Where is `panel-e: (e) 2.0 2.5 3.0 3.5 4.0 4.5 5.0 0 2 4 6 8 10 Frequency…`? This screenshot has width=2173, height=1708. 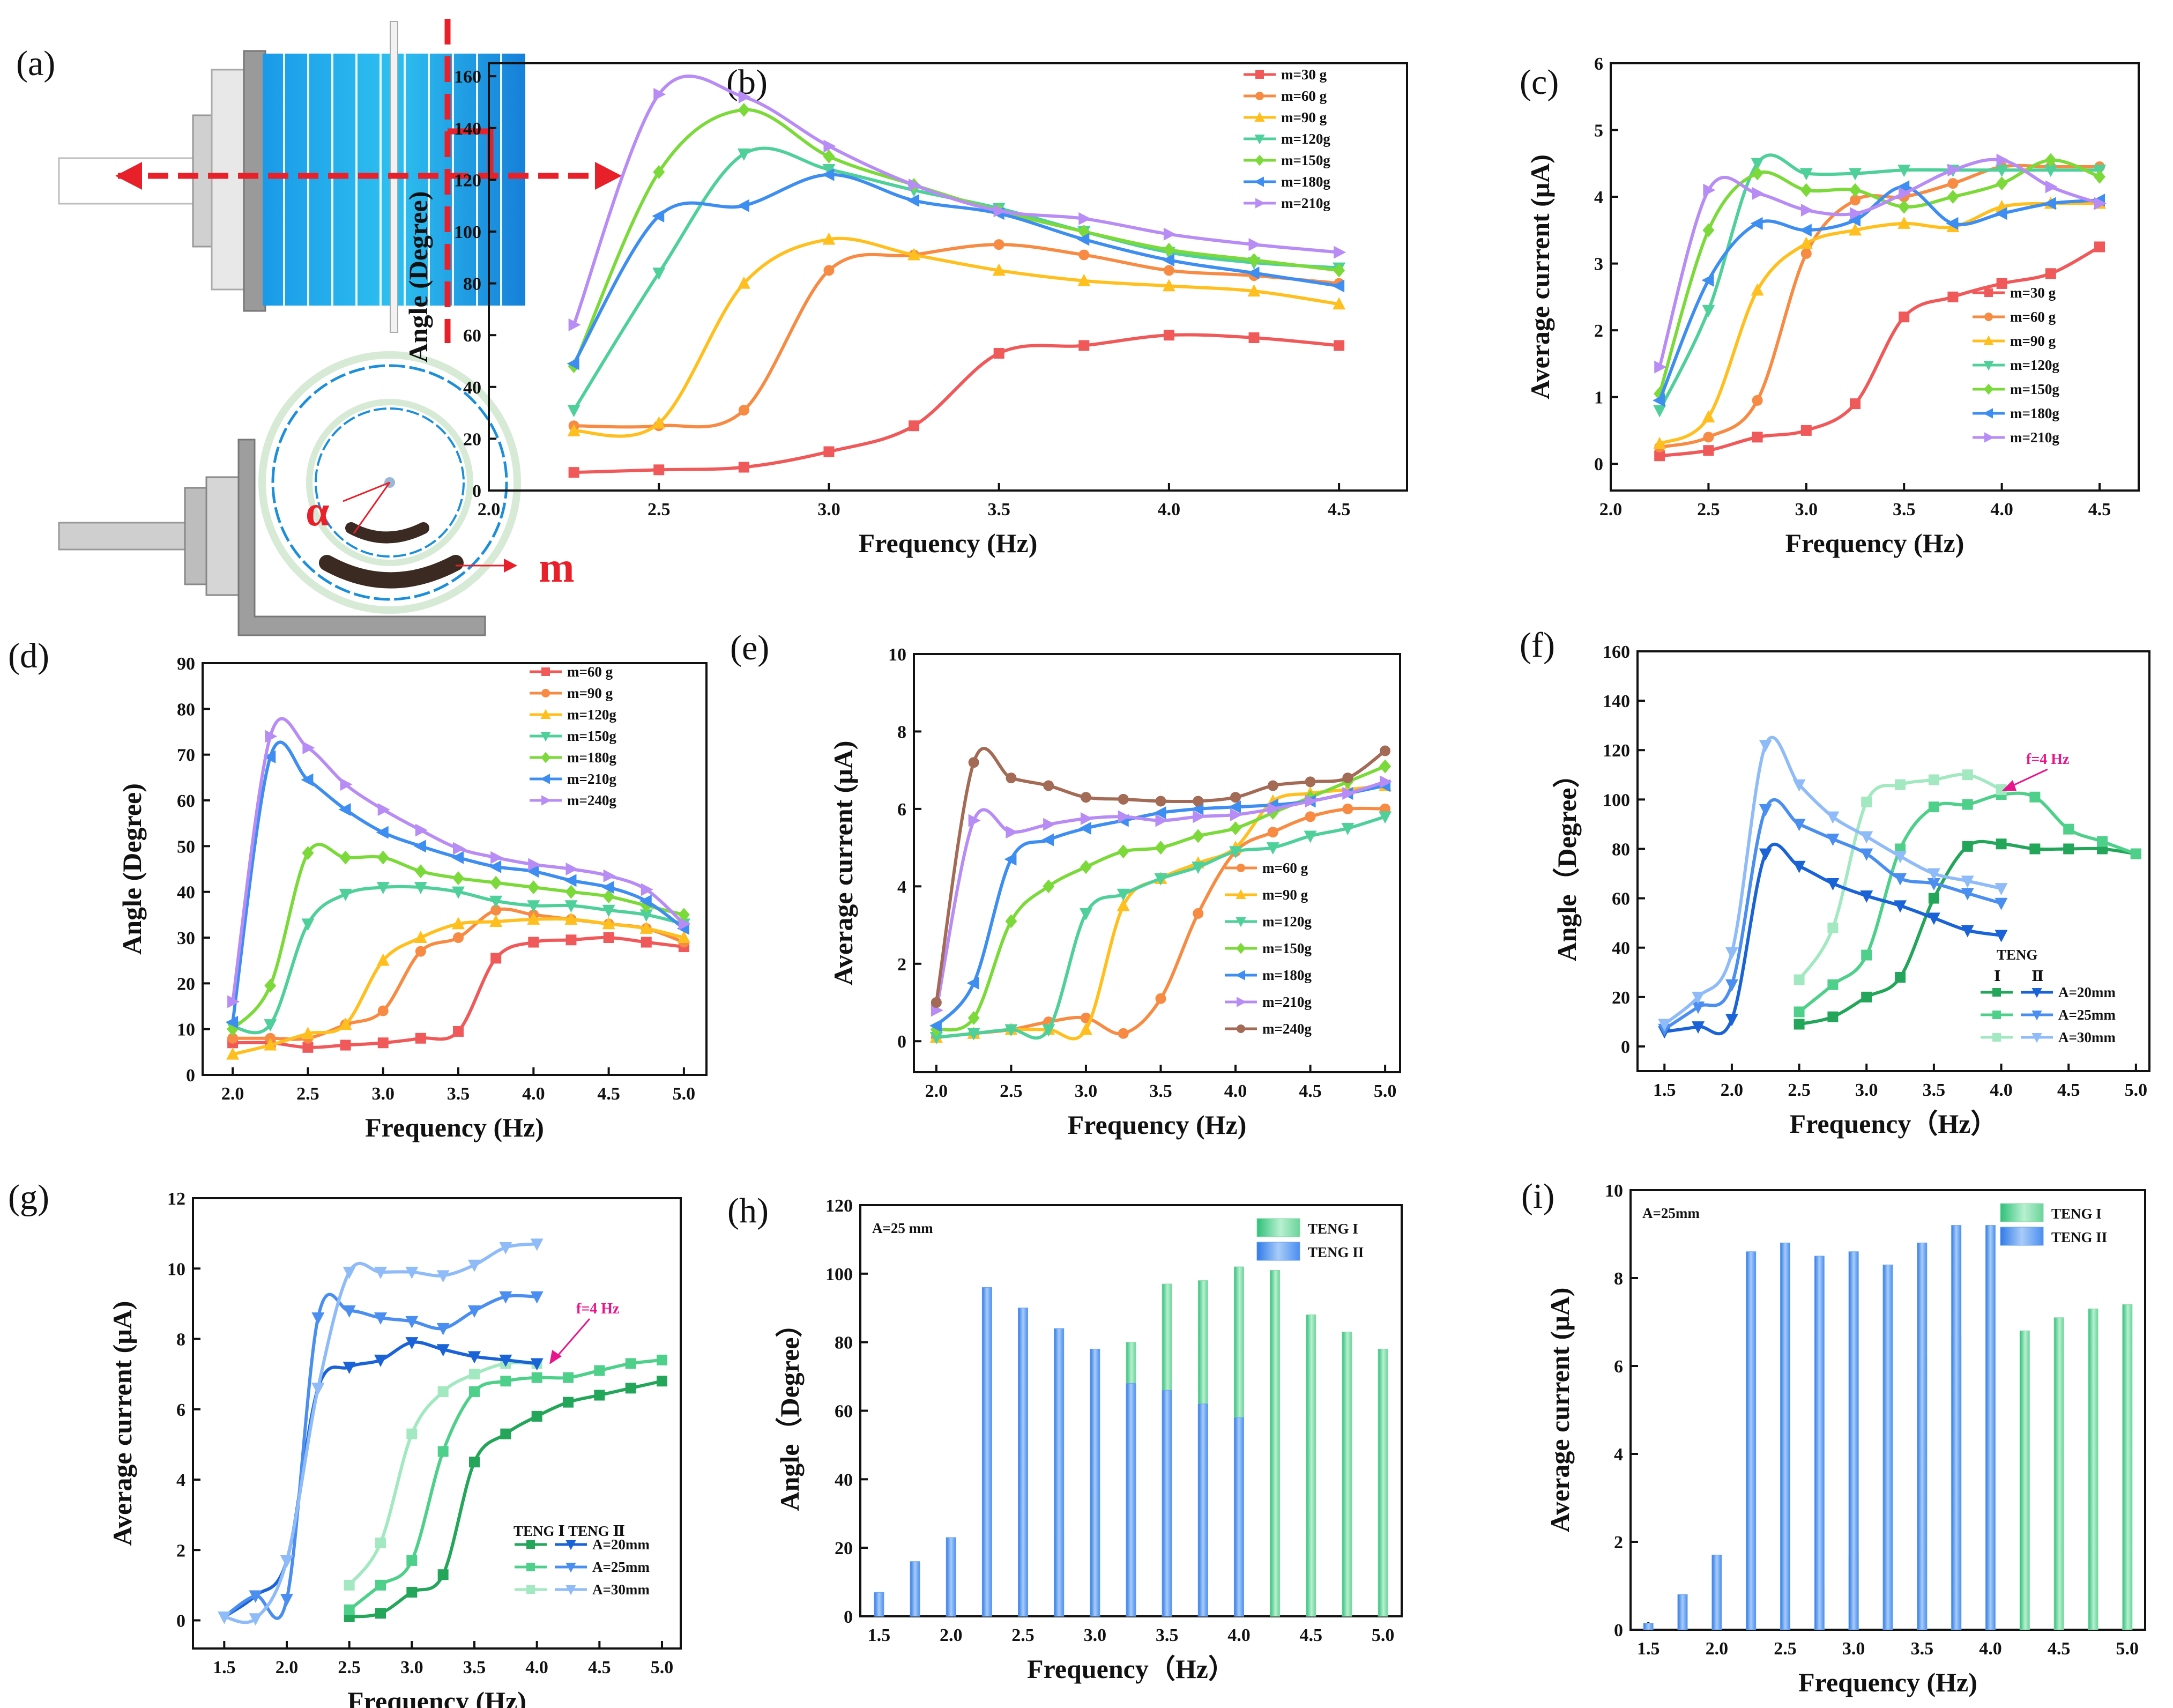
panel-e: (e) 2.0 2.5 3.0 3.5 4.0 4.5 5.0 0 2 4 6 8 10 Frequency… is located at coordinates (1065, 884).